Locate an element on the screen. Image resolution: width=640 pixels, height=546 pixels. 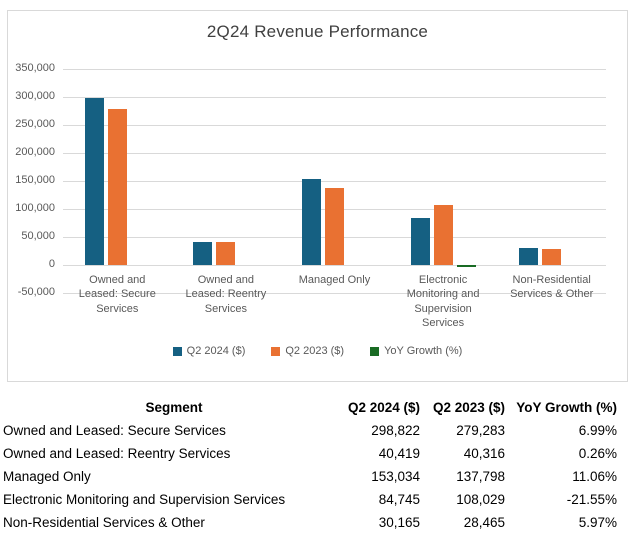
table-row: Managed Only 153,034 137,798 11.06% is located at coordinates (320, 476).